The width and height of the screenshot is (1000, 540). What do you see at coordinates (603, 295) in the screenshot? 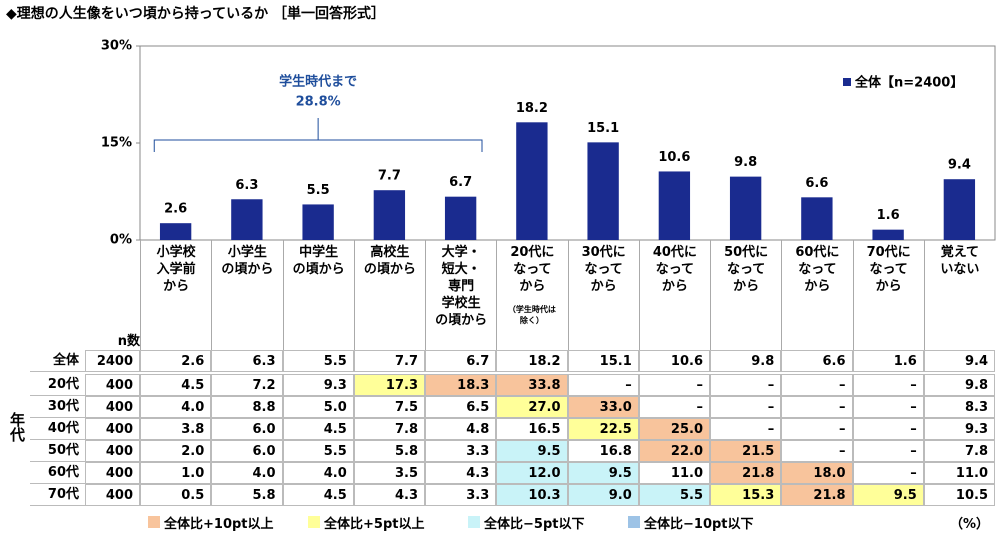
I see `x-tick-label: 30代に なって から` at bounding box center [603, 295].